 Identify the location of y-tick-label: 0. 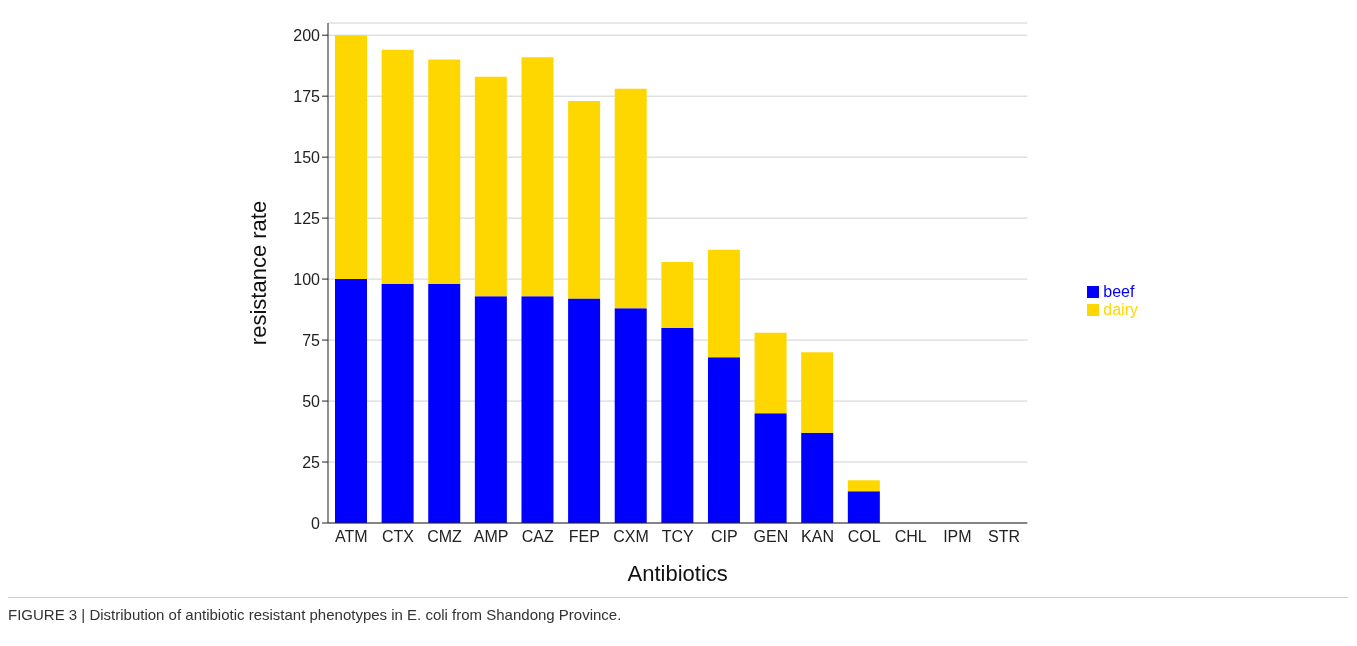
(316, 523).